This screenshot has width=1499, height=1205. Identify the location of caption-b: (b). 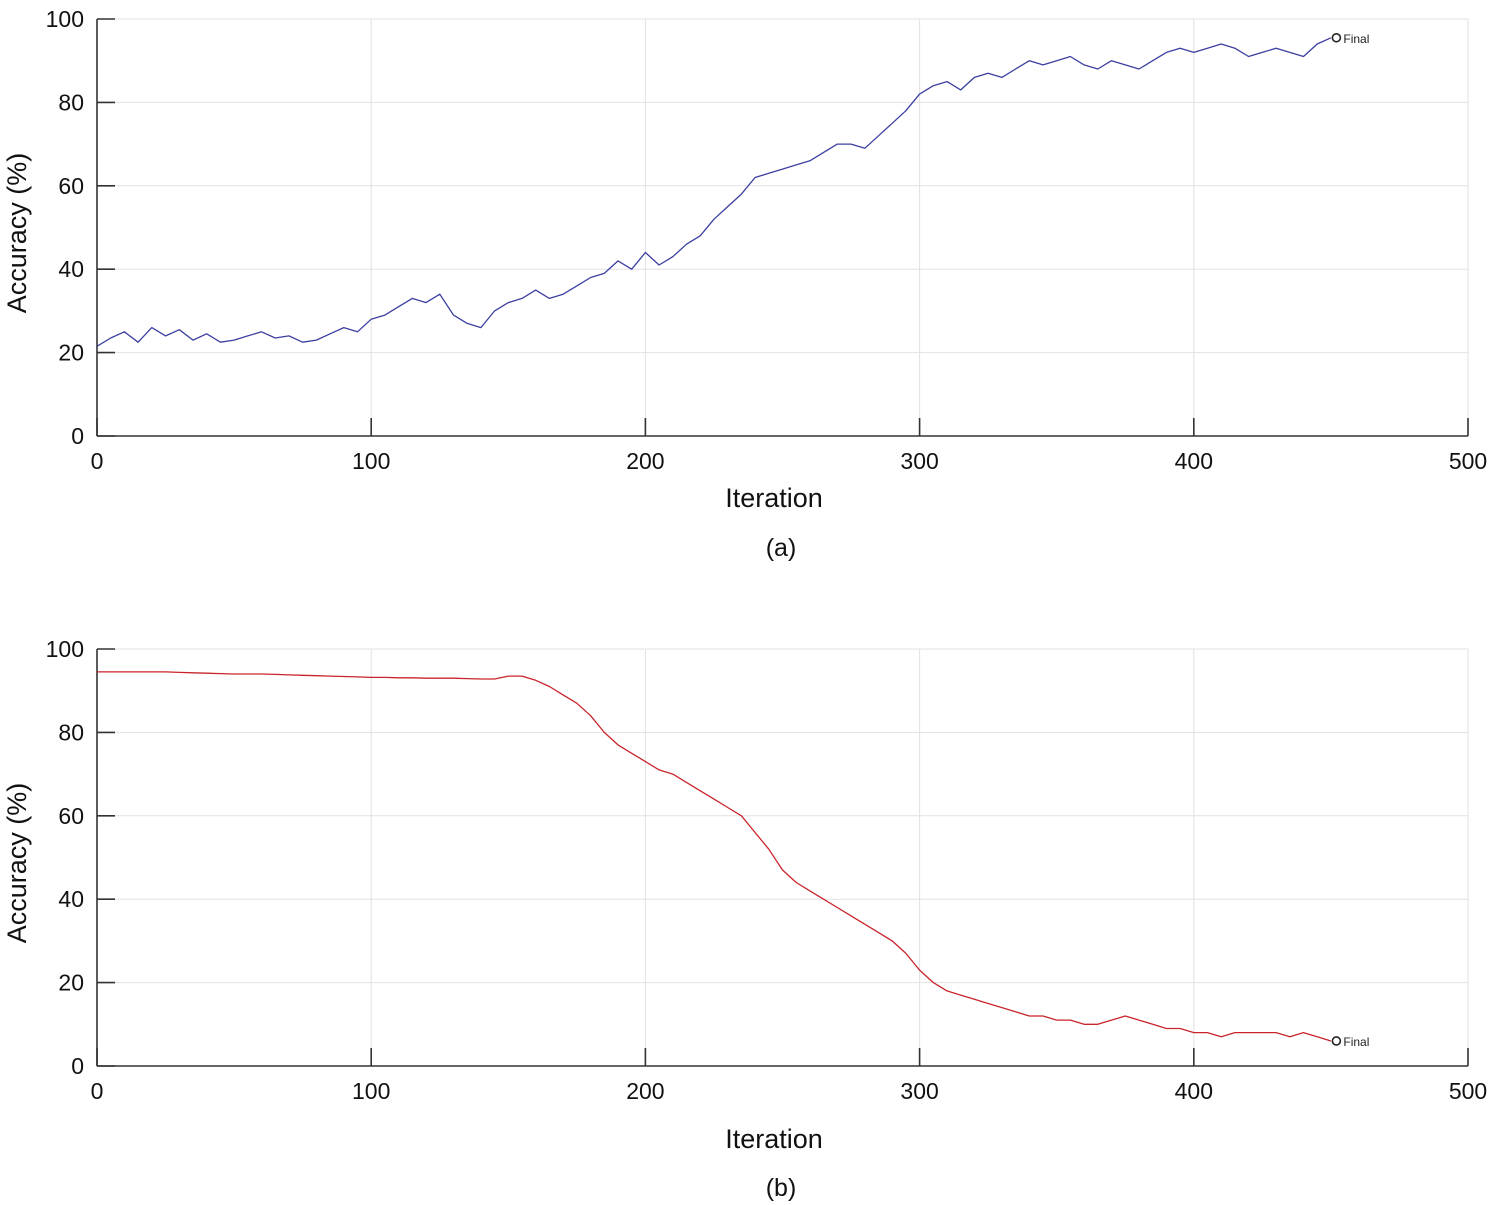
(781, 1188).